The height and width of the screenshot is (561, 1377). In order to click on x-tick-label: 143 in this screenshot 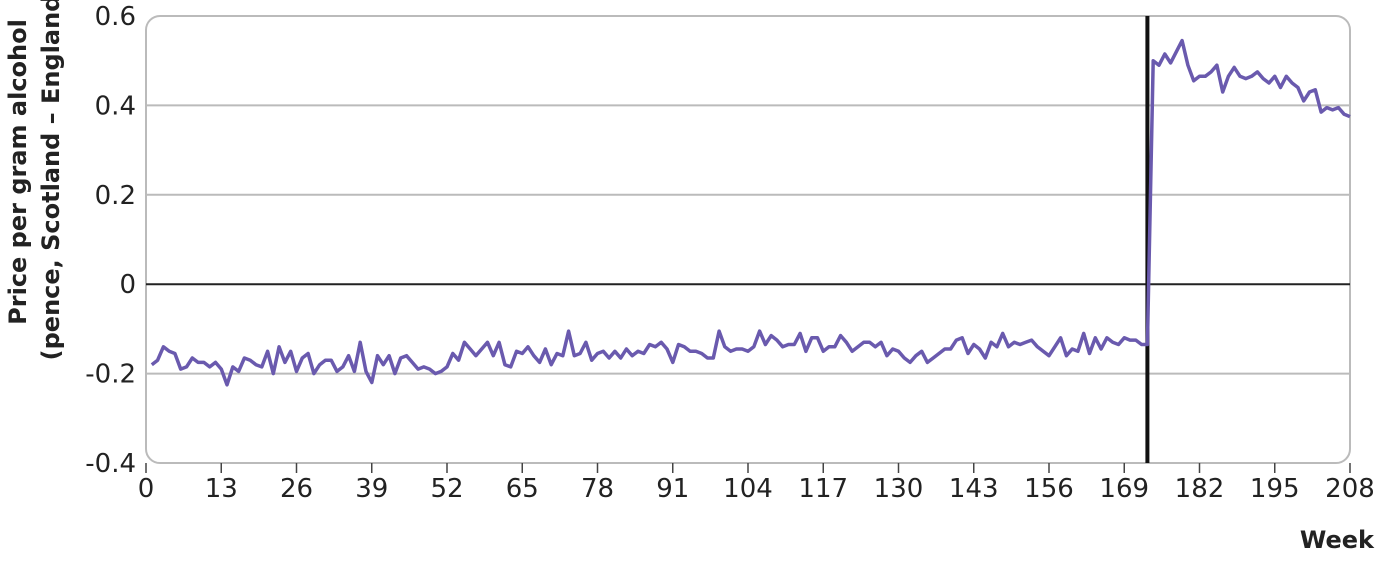, I will do `click(974, 489)`.